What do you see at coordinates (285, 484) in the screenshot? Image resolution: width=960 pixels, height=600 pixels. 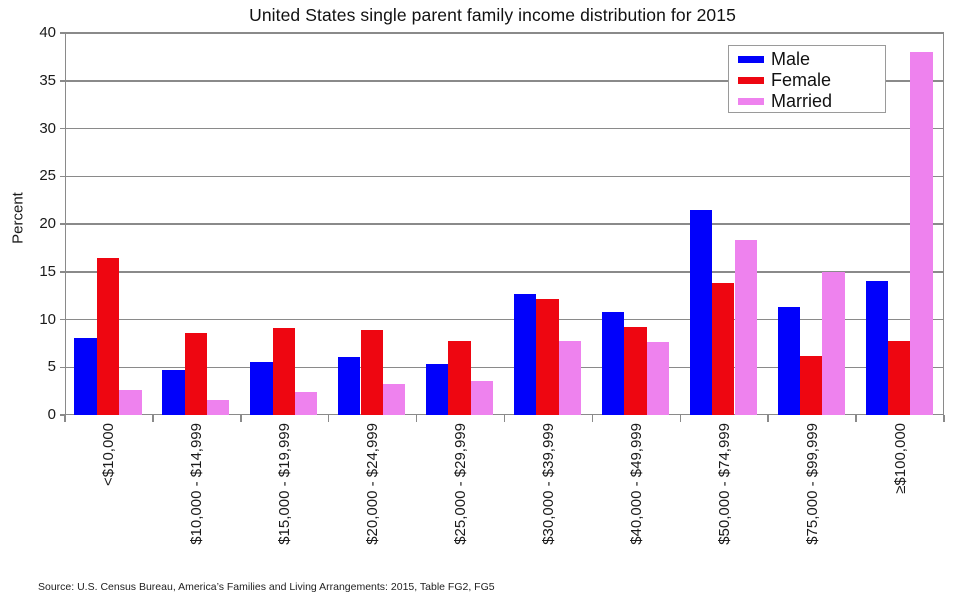 I see `x-tick-label-text: $15,000 - $19,999` at bounding box center [285, 484].